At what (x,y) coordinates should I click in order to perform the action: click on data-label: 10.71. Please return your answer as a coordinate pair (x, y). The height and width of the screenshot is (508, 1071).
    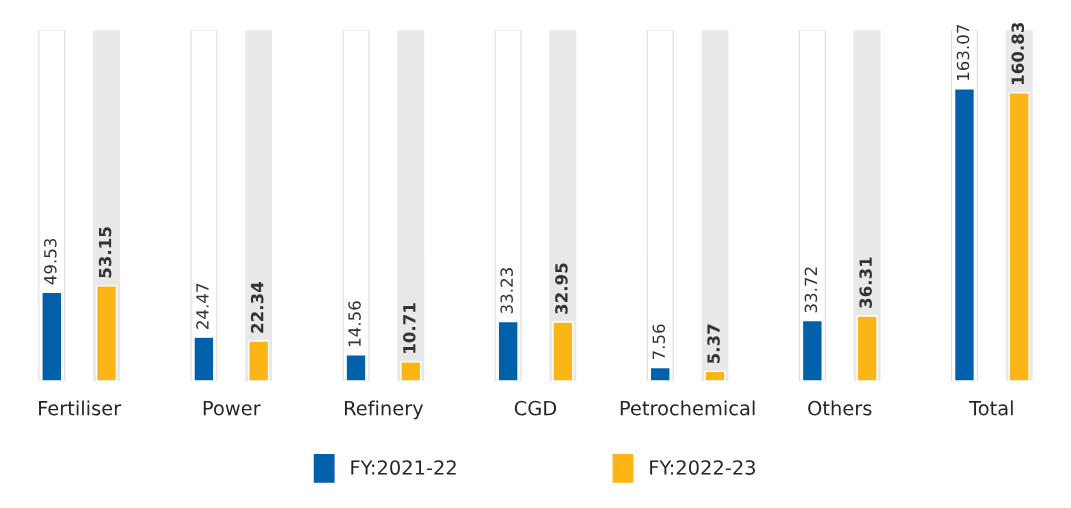
    Looking at the image, I should click on (409, 328).